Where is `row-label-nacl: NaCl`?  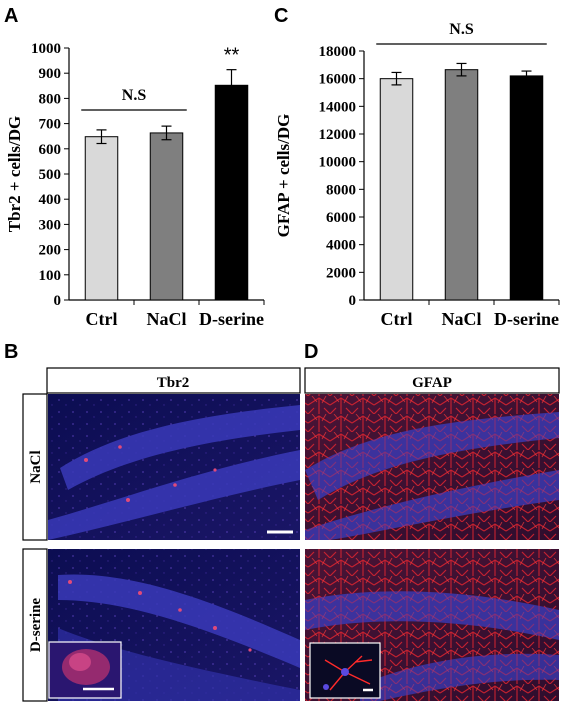
row-label-nacl: NaCl is located at coordinates (36, 466).